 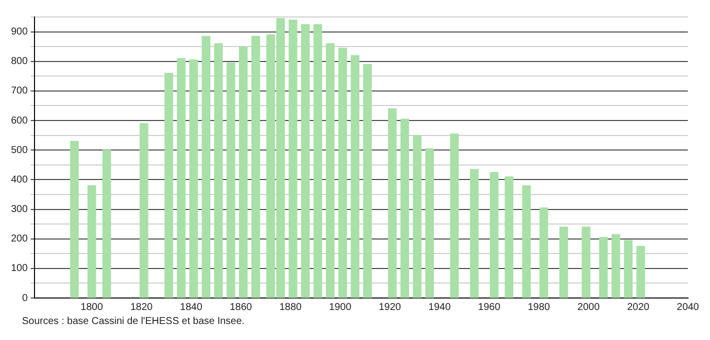 What do you see at coordinates (19, 62) in the screenshot?
I see `y-tick-label: 800` at bounding box center [19, 62].